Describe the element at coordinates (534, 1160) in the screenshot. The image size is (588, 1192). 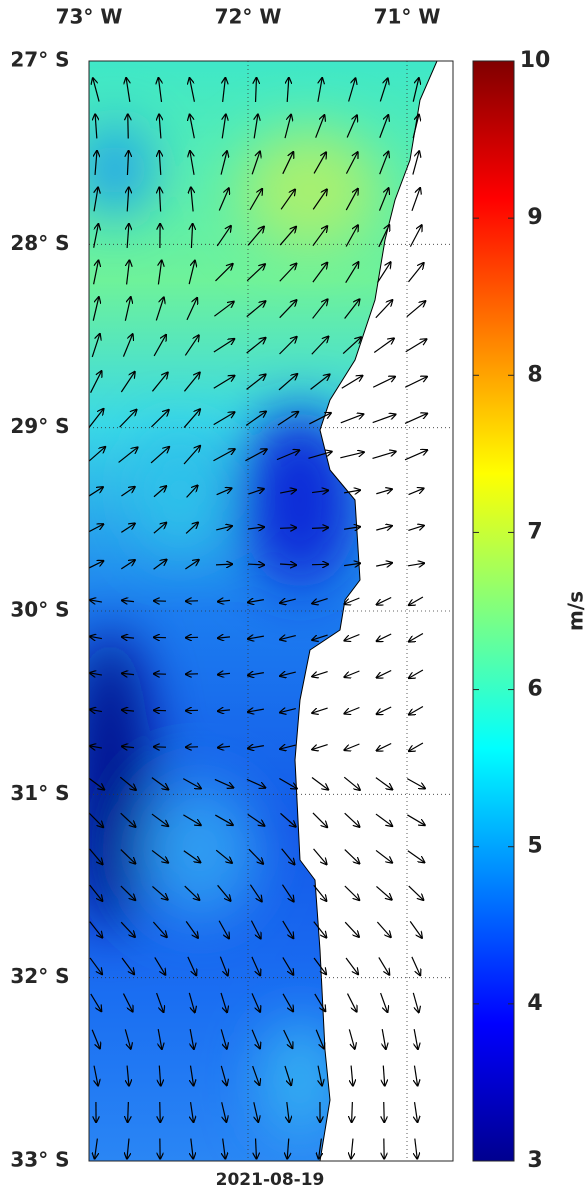
I see `colorbar-tick-label: 3` at that location.